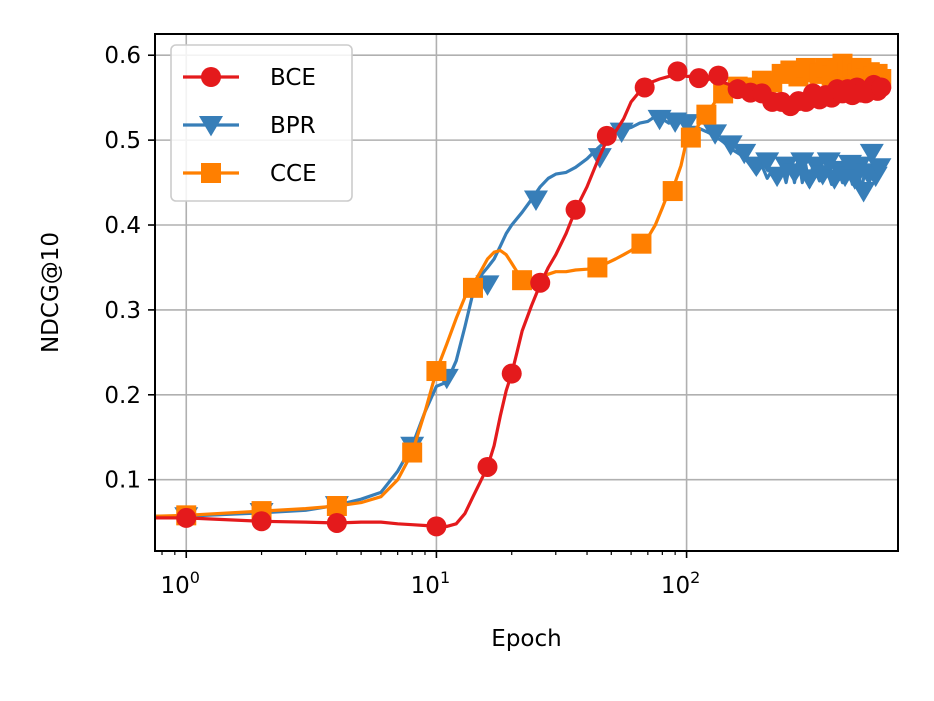 The image size is (934, 701). What do you see at coordinates (180, 583) in the screenshot?
I see `x-tick-label: 10⁰` at bounding box center [180, 583].